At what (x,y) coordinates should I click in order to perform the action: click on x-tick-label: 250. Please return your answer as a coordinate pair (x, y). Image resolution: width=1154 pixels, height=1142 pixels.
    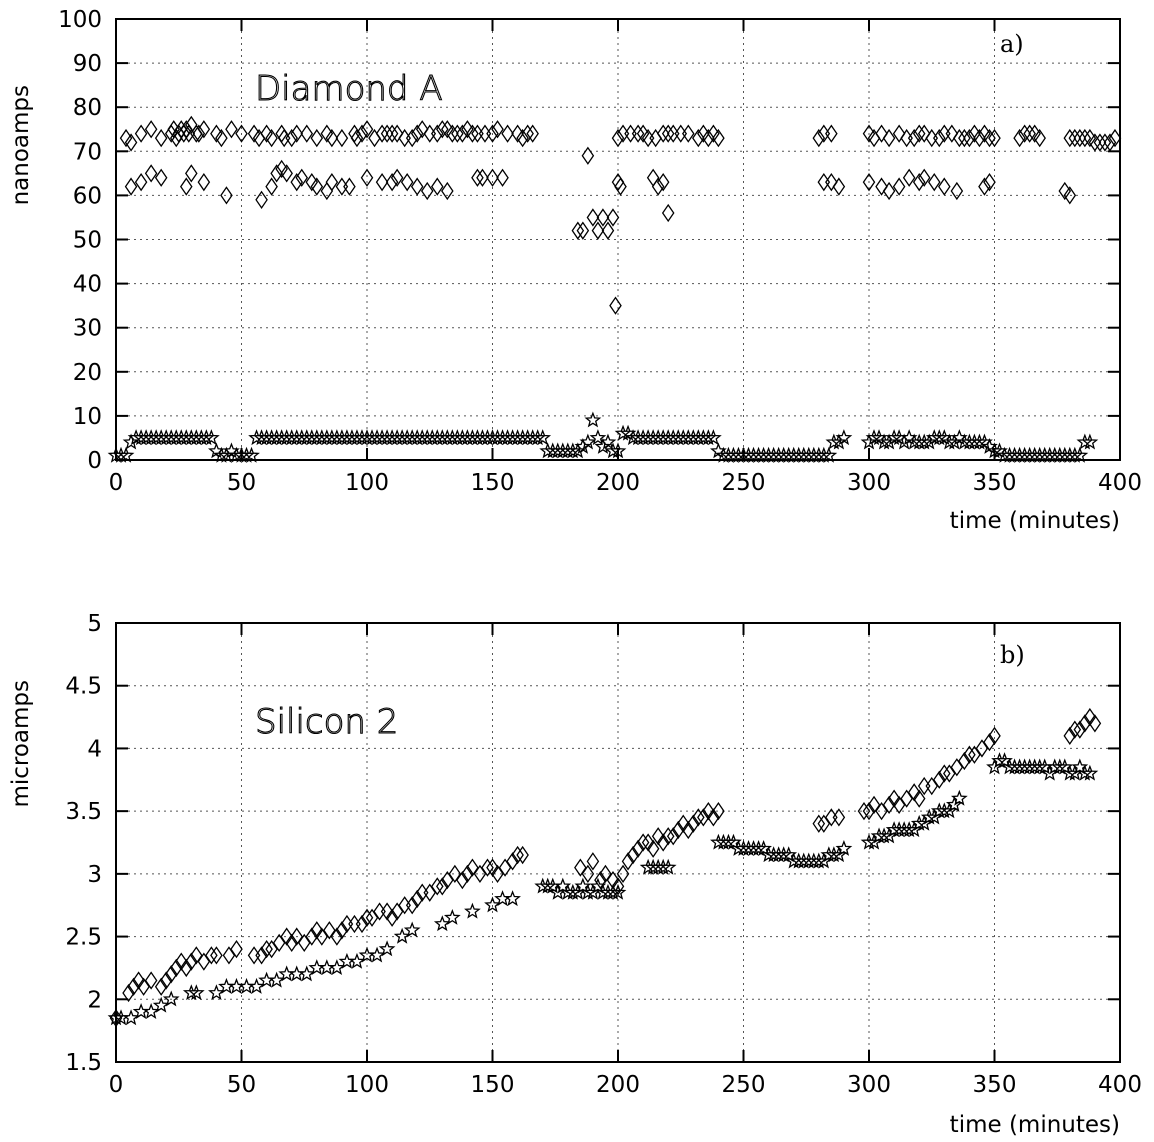
    Looking at the image, I should click on (744, 483).